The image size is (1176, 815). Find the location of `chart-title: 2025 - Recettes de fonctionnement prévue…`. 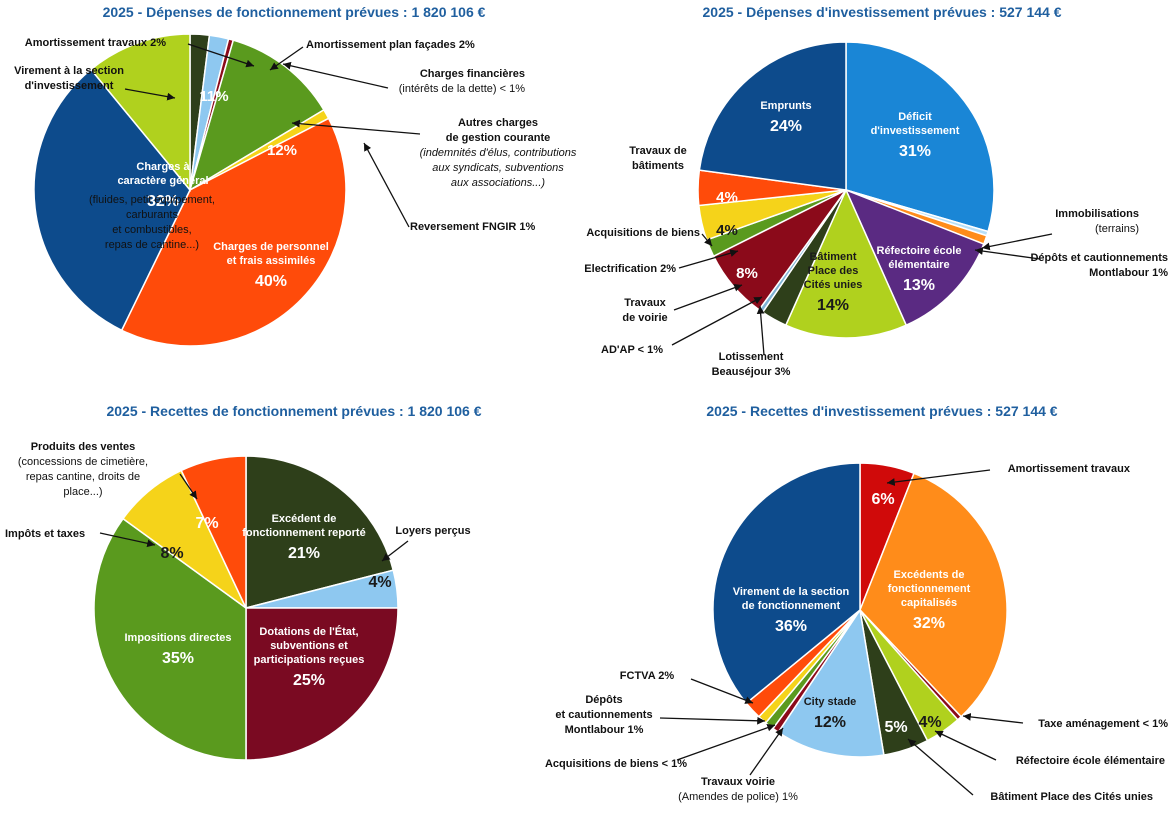

chart-title: 2025 - Recettes de fonctionnement prévue… is located at coordinates (294, 411).